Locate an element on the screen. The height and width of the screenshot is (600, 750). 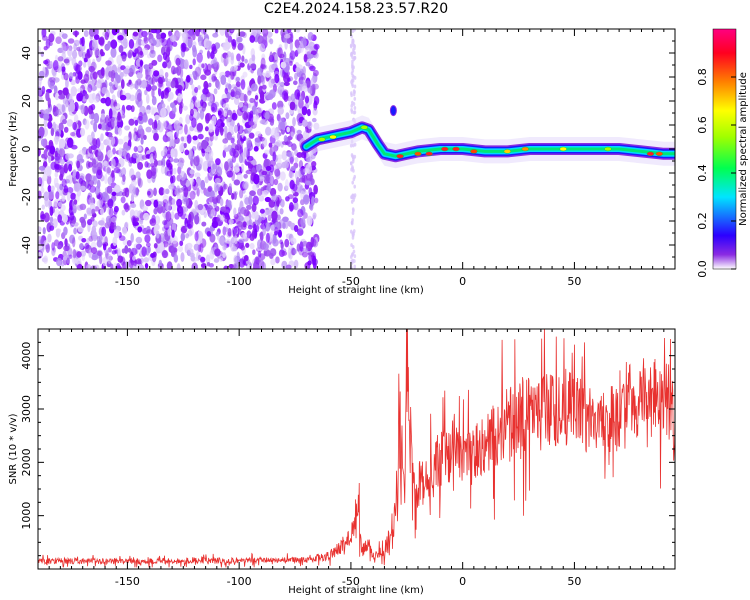
x-tick-label: -100 is located at coordinates (239, 281).